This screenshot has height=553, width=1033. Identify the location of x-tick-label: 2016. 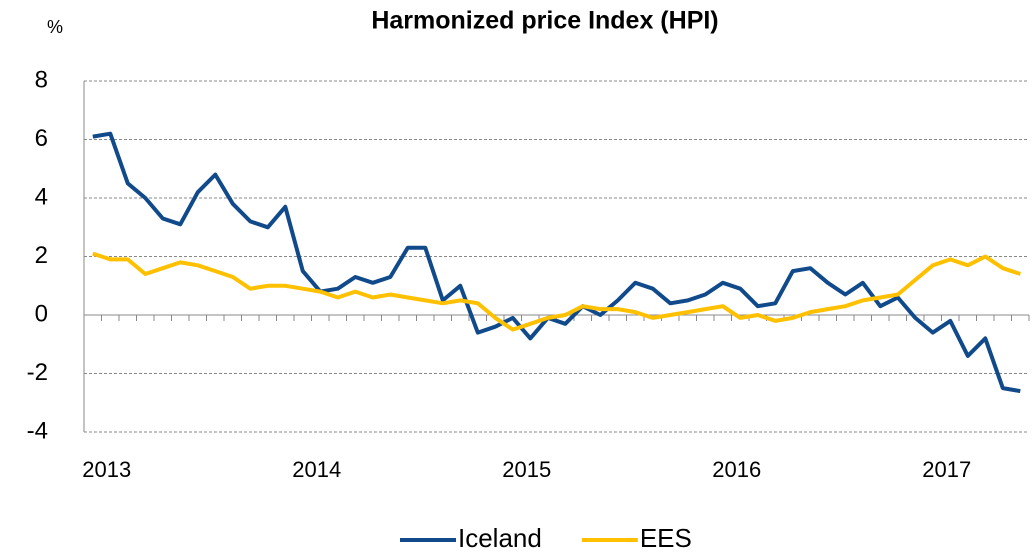
(736, 469).